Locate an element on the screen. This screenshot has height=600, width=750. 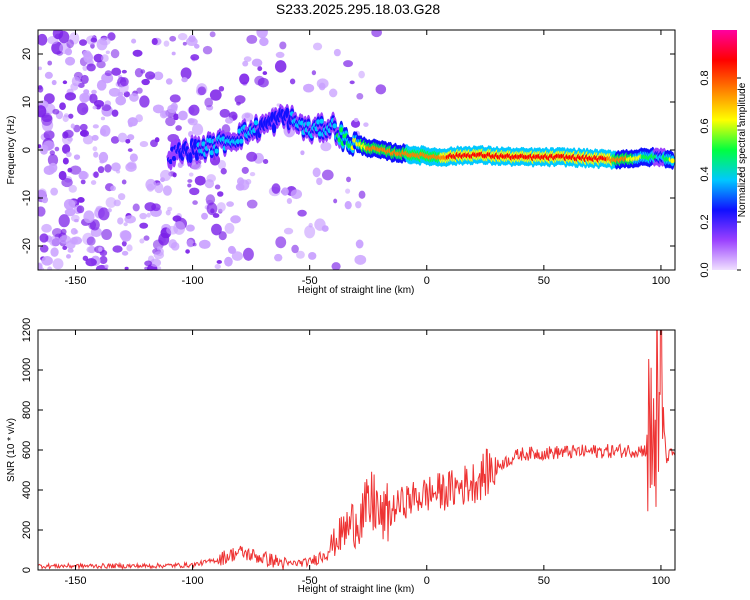
colorbar-tick-label: 0.8 is located at coordinates (705, 77).